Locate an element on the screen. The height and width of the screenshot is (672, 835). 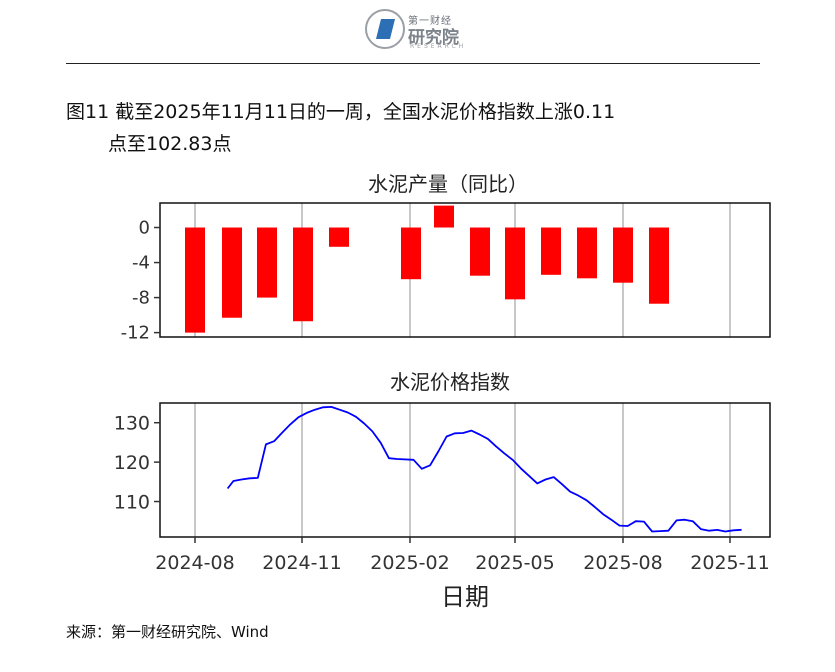
line-ytick-label-0: 110 is located at coordinates (132, 503).